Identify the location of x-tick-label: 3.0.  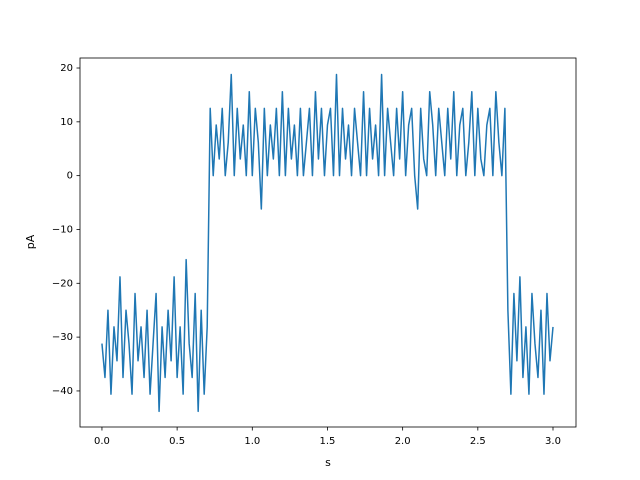
(553, 441).